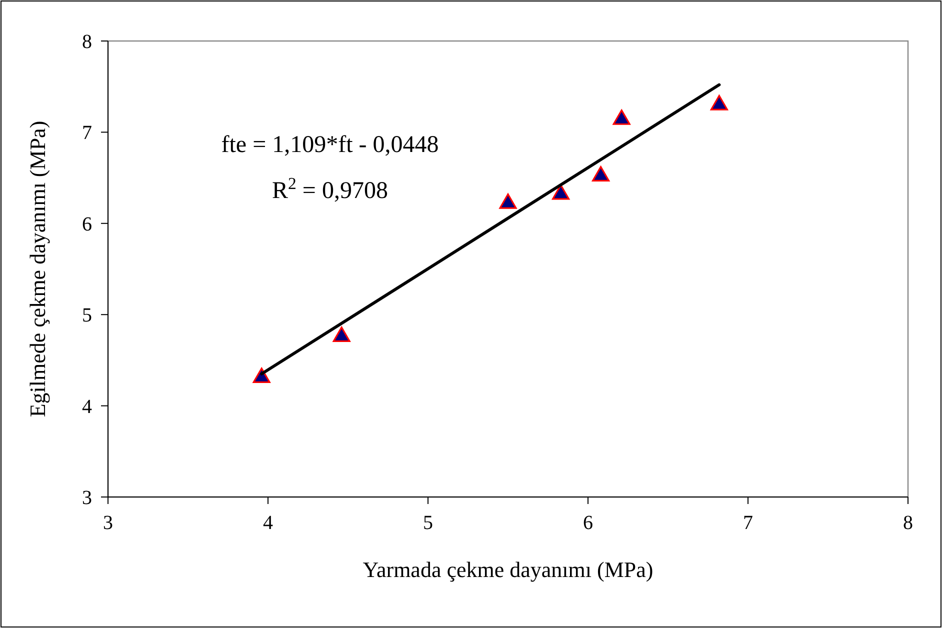 The image size is (943, 629). What do you see at coordinates (87, 407) in the screenshot?
I see `y-tick-label: 4` at bounding box center [87, 407].